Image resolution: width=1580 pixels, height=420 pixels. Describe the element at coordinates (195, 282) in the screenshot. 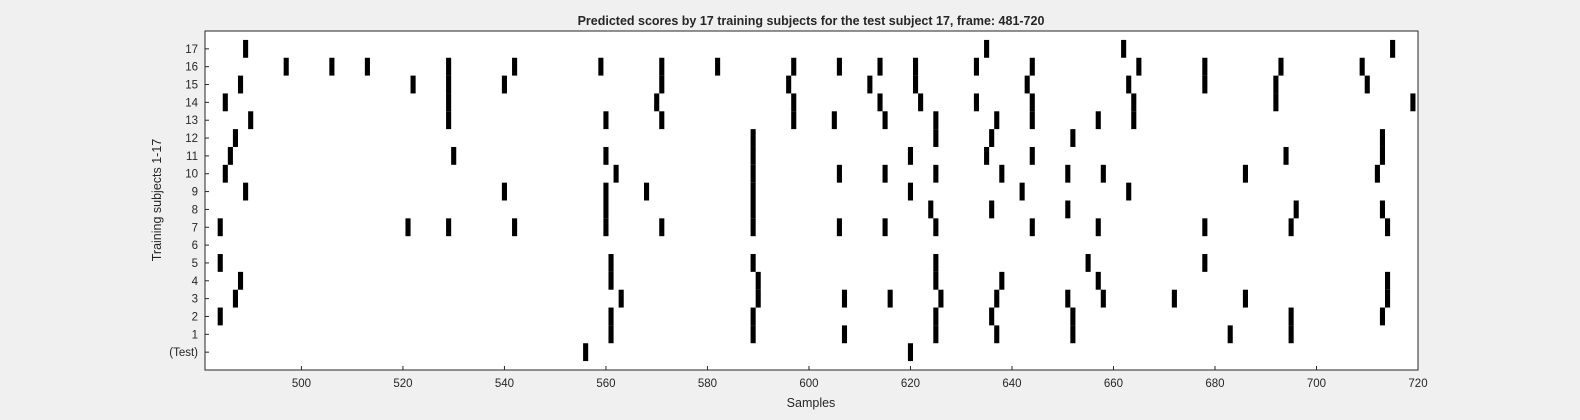

I see `y-tick-label: 4` at that location.